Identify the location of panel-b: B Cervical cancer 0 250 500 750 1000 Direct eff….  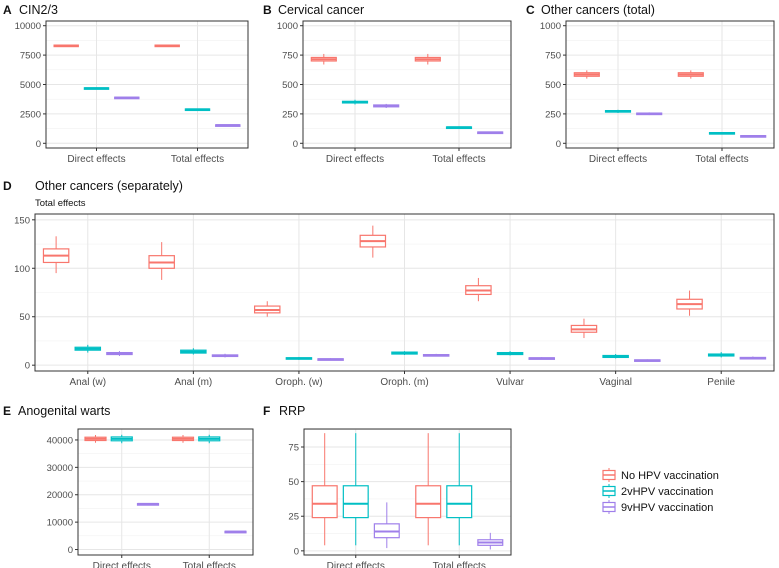
(387, 84).